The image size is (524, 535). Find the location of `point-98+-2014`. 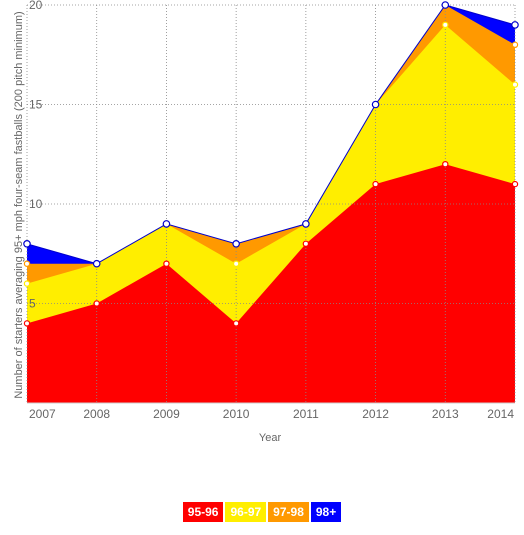

point-98+-2014 is located at coordinates (515, 25).